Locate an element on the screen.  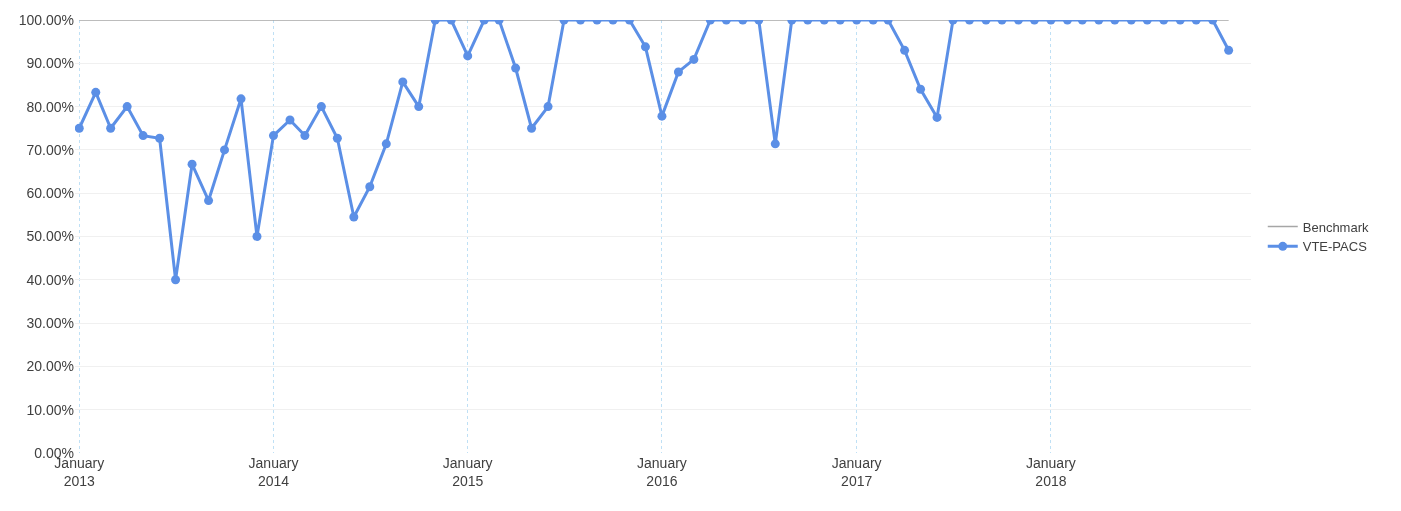
y-tick-label: 80.00% is located at coordinates (50, 106).